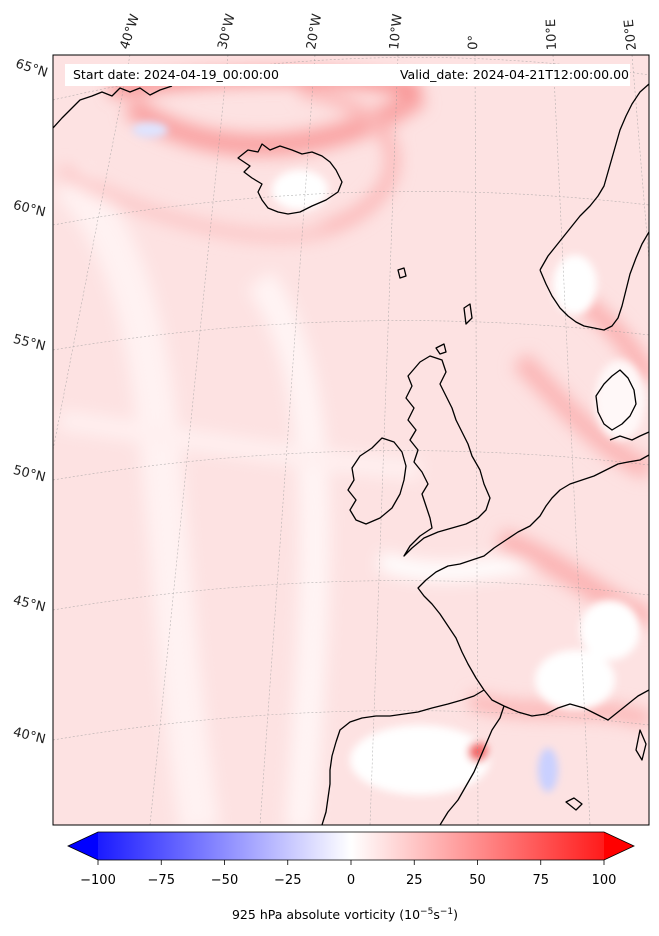 The image size is (659, 936). I want to click on norway-coast, so click(594, 207).